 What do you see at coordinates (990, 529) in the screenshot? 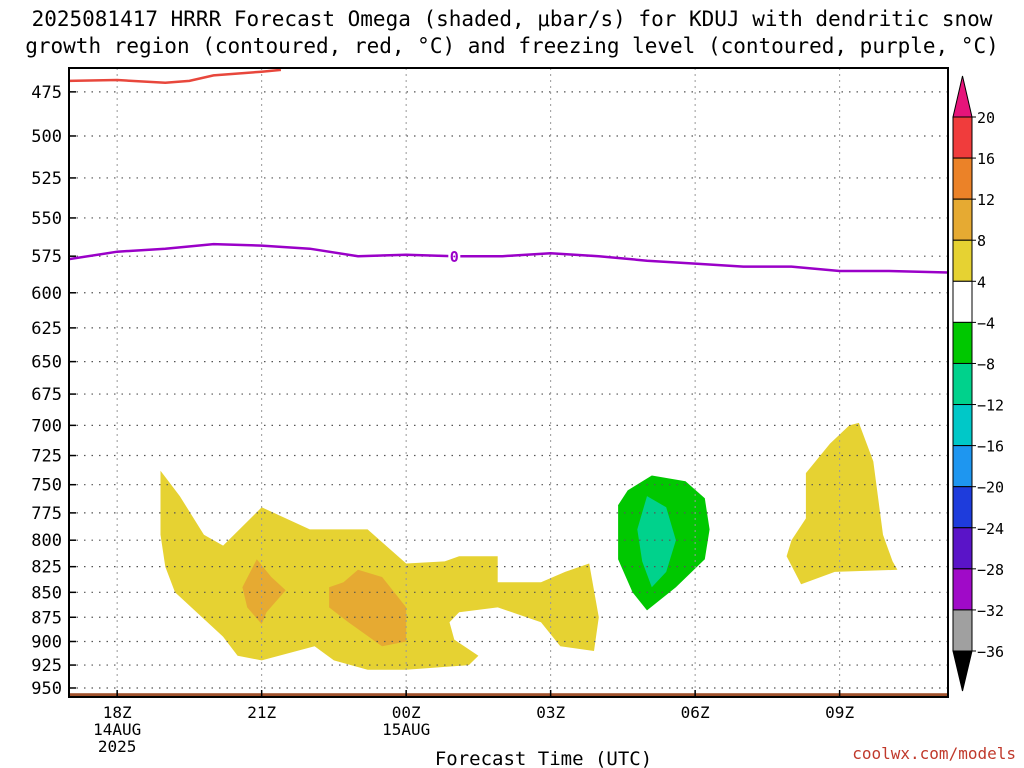
I see `colorbar-label-10: −24` at bounding box center [990, 529].